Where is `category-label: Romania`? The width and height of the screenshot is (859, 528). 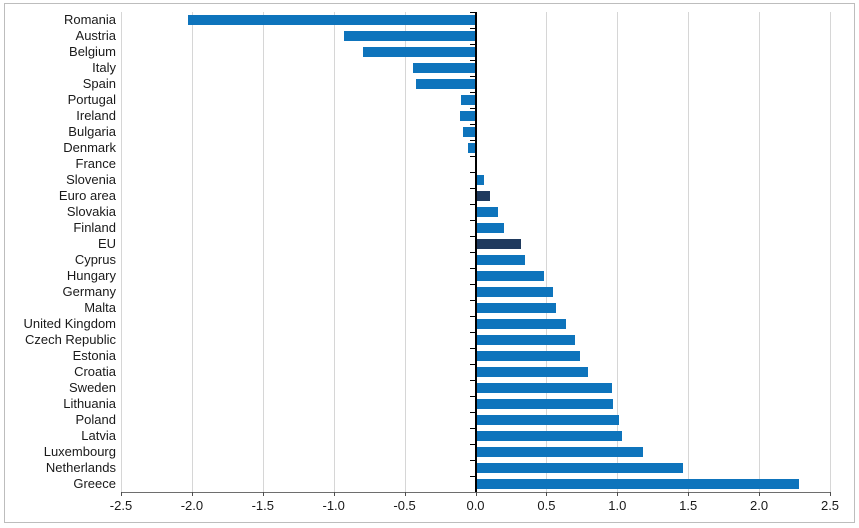
category-label: Romania is located at coordinates (89, 19).